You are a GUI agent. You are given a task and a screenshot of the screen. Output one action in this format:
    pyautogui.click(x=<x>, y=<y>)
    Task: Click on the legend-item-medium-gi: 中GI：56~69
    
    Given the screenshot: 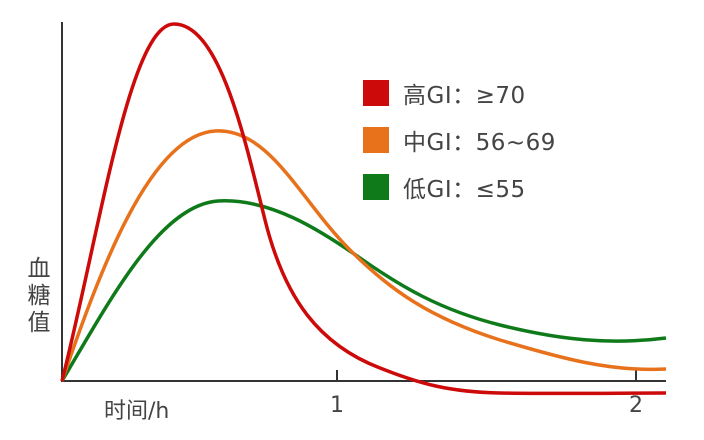 What is the action you would take?
    pyautogui.click(x=459, y=140)
    